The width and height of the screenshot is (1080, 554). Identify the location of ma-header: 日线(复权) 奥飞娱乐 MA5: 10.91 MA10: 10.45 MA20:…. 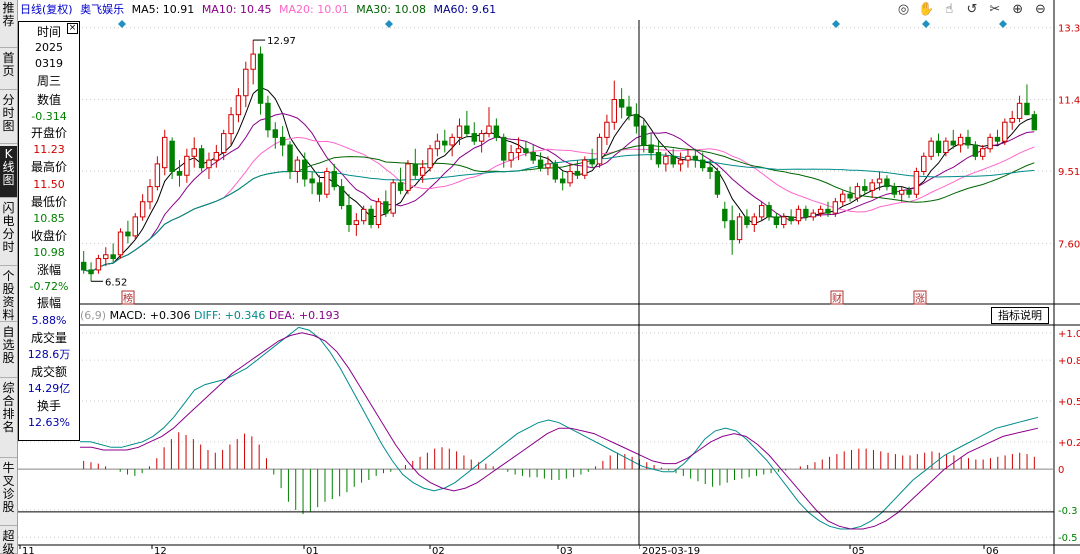
(260, 10).